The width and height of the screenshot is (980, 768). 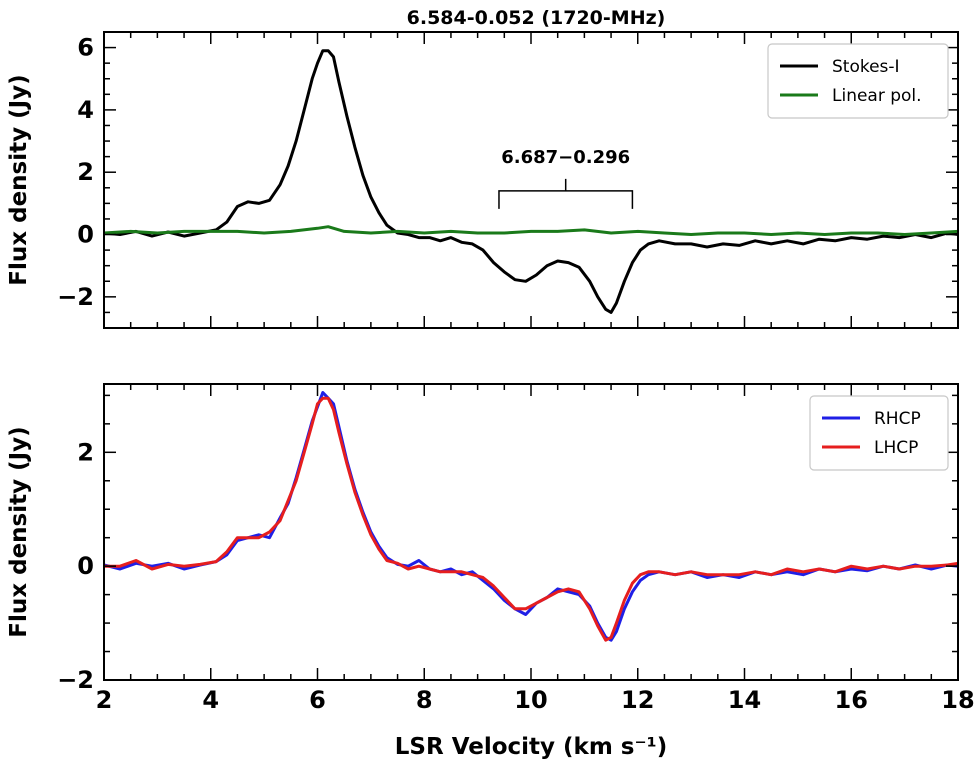 I want to click on x-tick-label: 6, so click(x=317, y=700).